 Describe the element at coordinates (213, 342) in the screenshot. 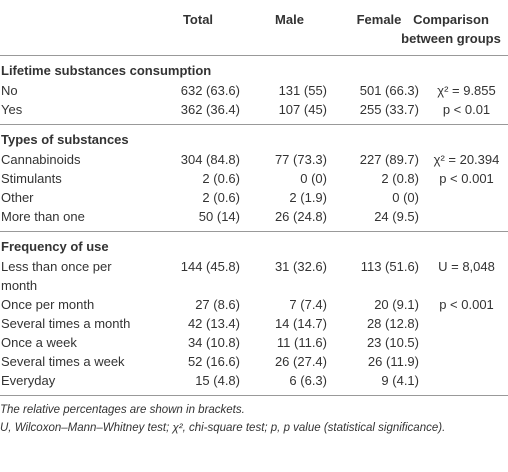

I see `cell-total: 34 (10.8)` at that location.